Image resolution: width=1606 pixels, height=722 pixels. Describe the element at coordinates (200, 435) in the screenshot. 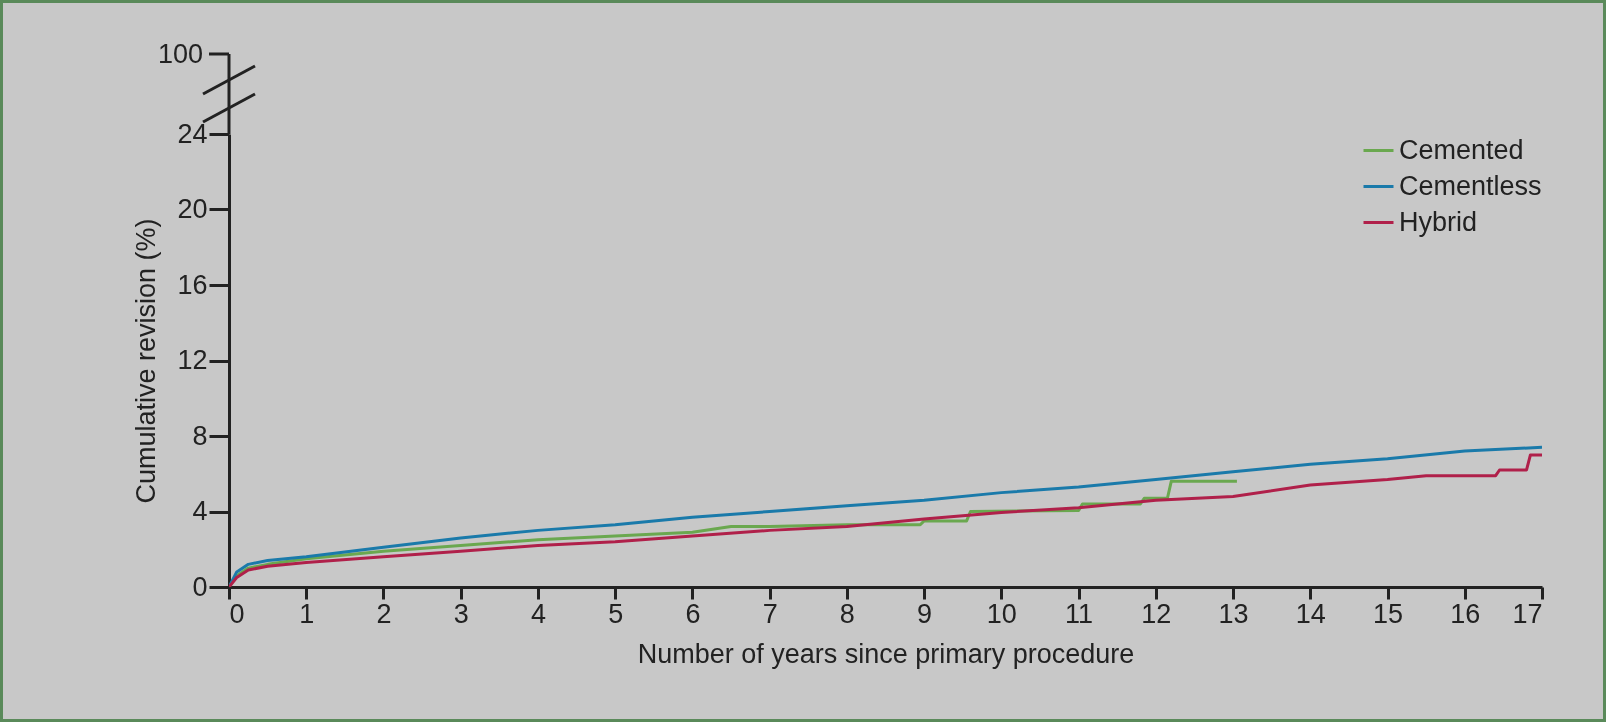

I see `y-tick-label: 8` at that location.